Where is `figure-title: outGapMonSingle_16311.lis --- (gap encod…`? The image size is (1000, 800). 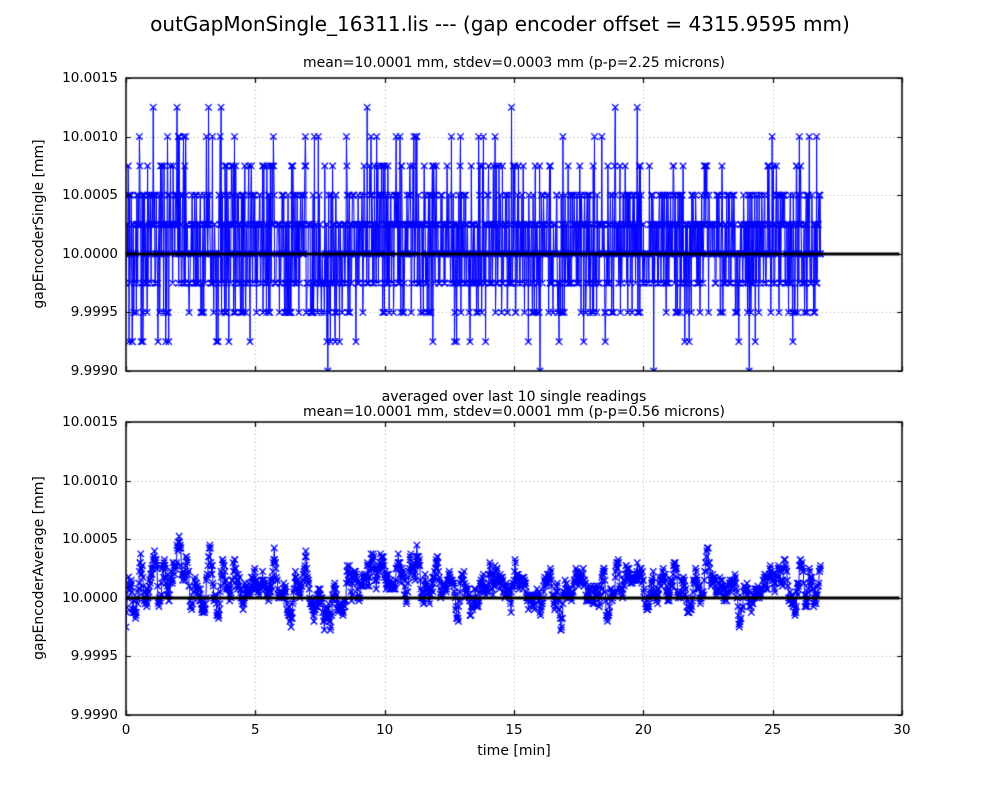 figure-title: outGapMonSingle_16311.lis --- (gap encod… is located at coordinates (500, 24).